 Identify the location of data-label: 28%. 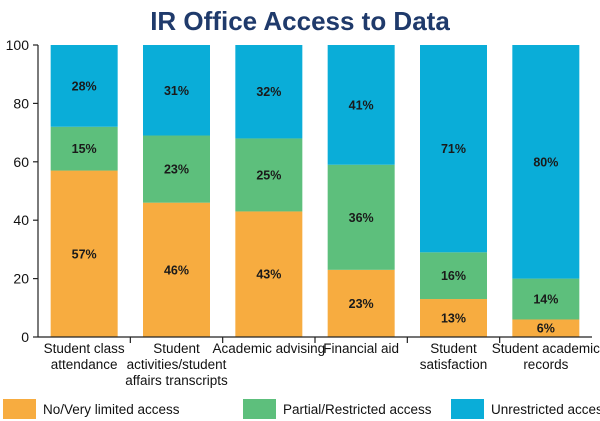
(84, 86).